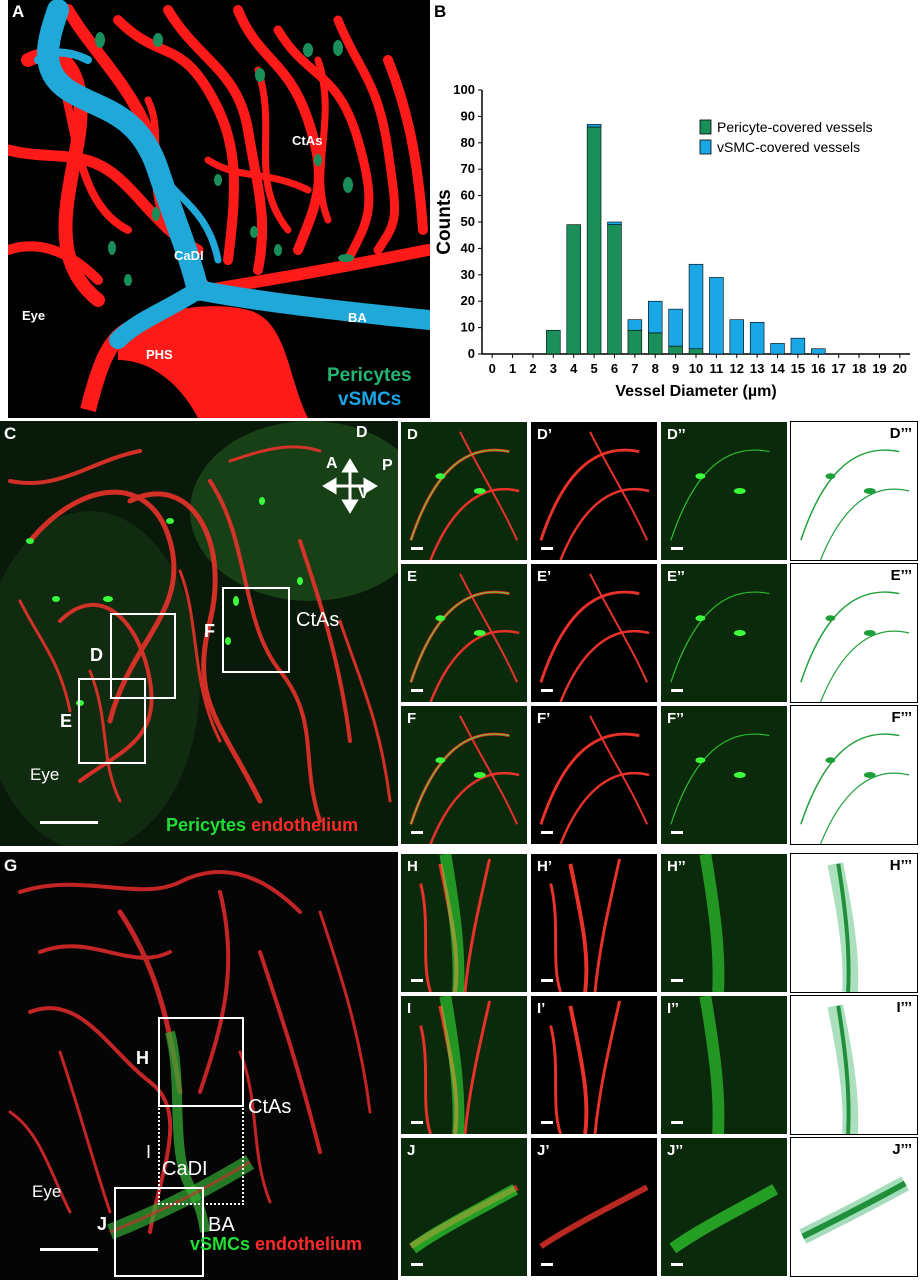 Image resolution: width=922 pixels, height=1280 pixels. Describe the element at coordinates (357, 317) in the screenshot. I see `label-ba-a: BA` at that location.